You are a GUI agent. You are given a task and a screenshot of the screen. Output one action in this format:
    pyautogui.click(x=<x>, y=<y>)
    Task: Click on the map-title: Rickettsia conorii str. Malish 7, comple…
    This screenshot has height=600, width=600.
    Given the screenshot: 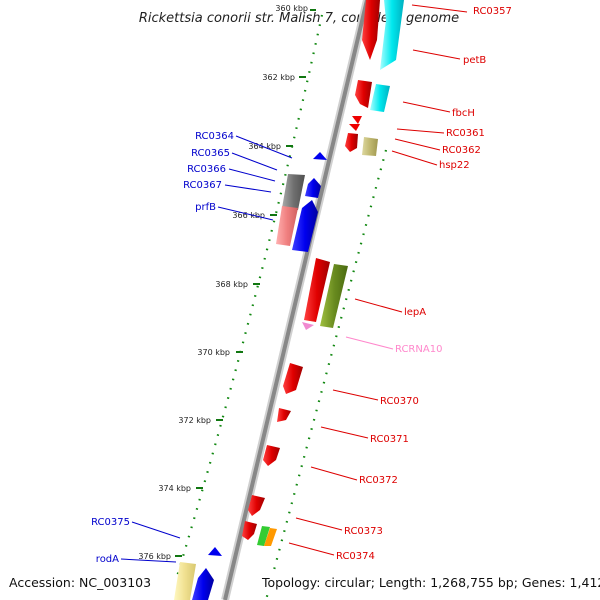 What is the action you would take?
    pyautogui.click(x=299, y=18)
    